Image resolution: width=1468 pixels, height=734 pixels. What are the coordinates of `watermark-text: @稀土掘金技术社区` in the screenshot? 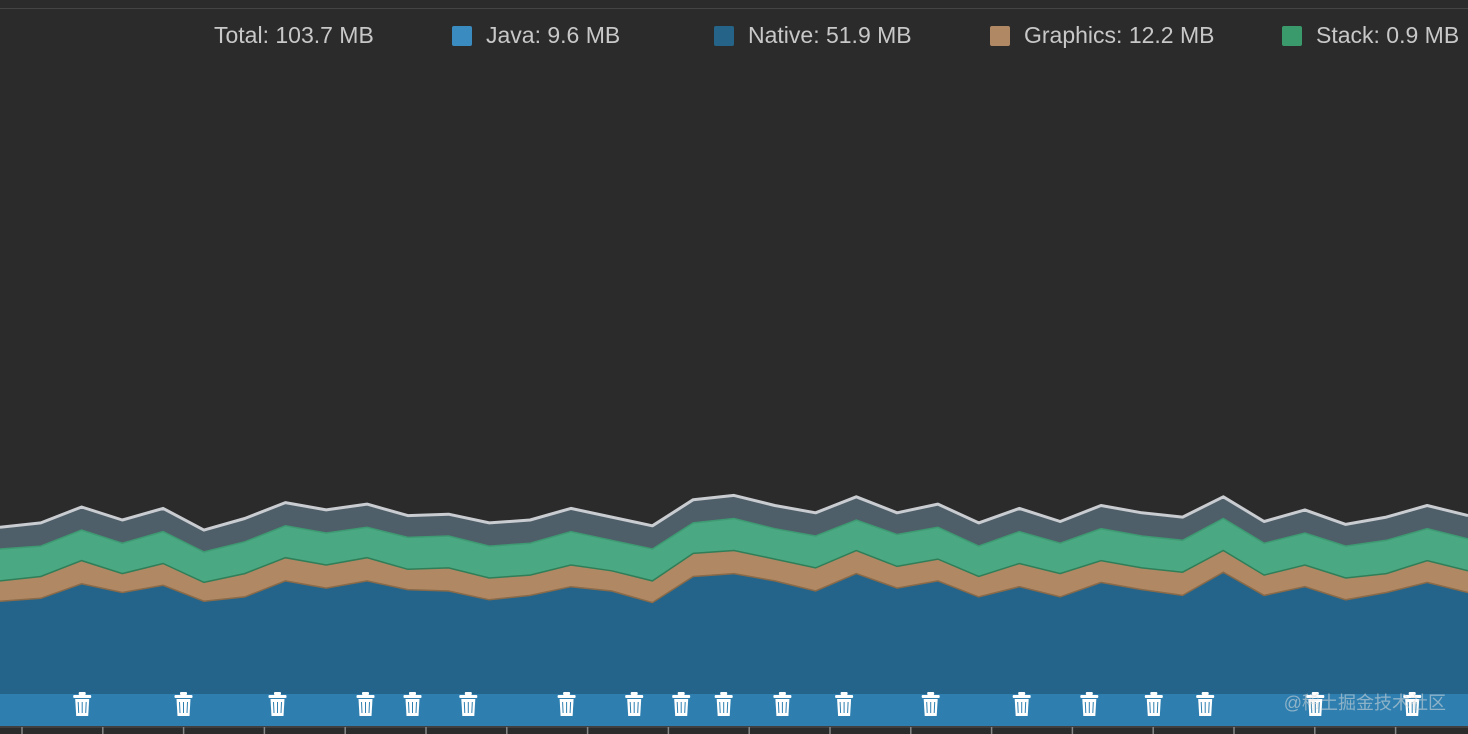 It's located at (1364, 703).